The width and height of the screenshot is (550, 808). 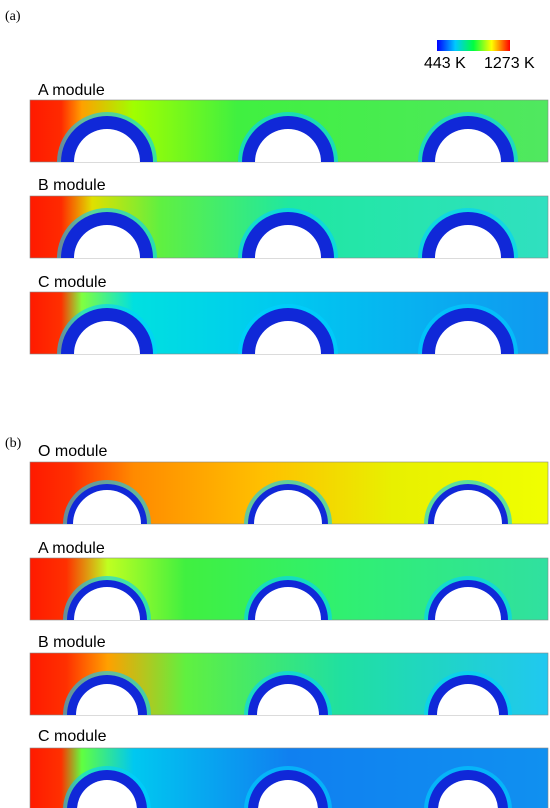 I want to click on colorbar-max: 1273 K, so click(x=509, y=63).